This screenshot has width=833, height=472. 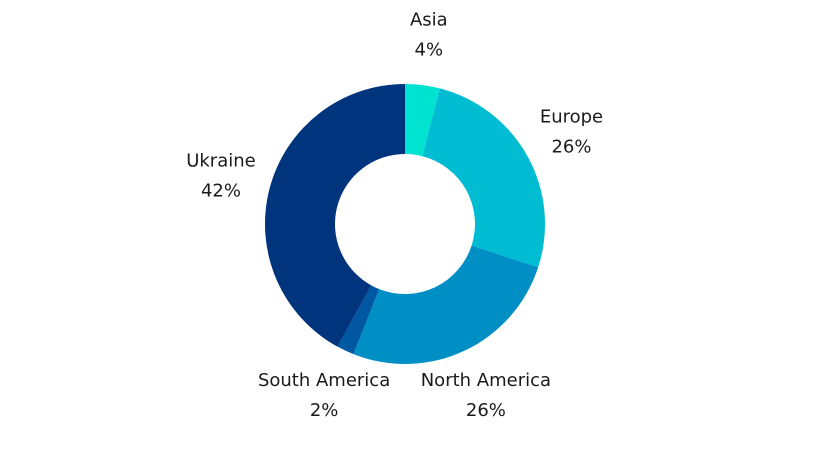 I want to click on slice-label: Ukraine, so click(x=221, y=161).